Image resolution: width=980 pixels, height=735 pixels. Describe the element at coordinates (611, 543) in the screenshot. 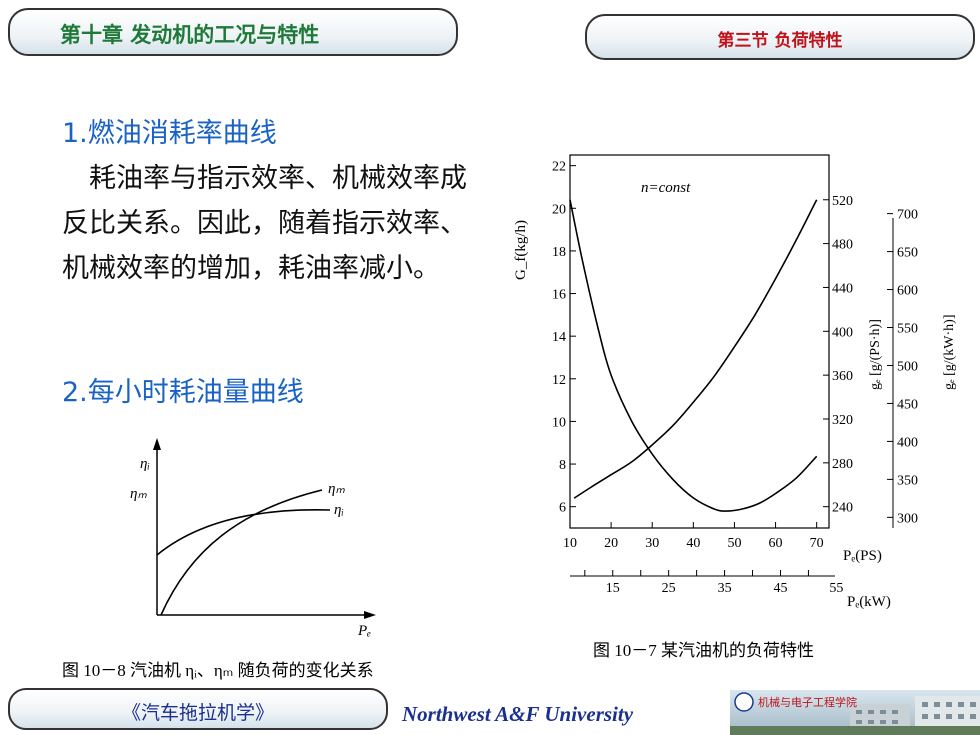

I see `x-ps-tick-label: 20` at that location.